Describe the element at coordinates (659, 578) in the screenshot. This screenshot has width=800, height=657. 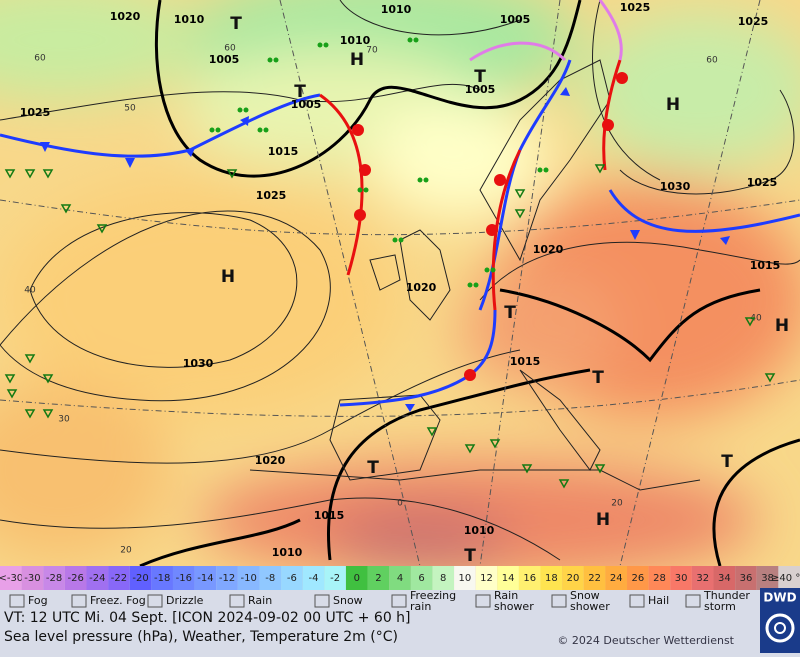
I see `scale-label: 28` at that location.